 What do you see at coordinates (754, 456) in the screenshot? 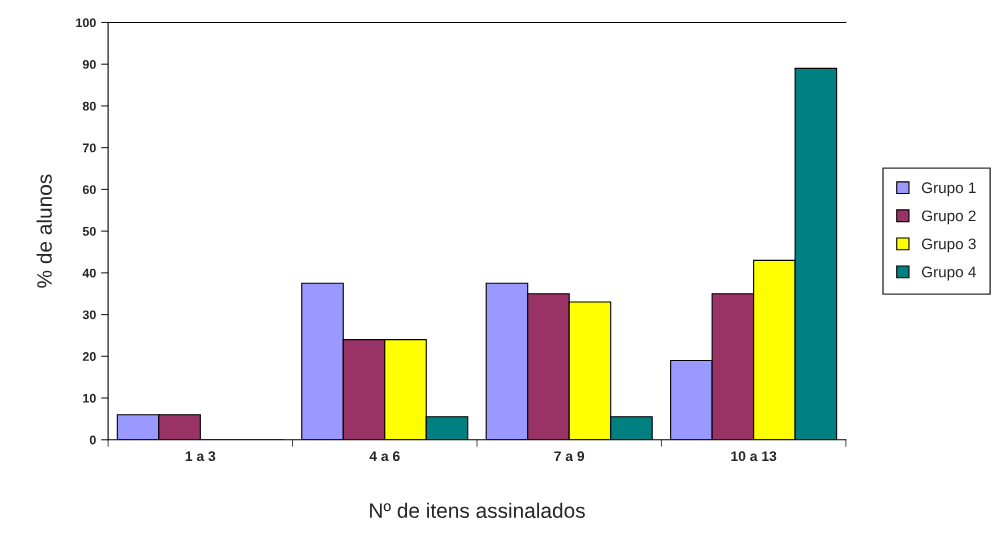
I see `x-tick-label: 10 a 13` at bounding box center [754, 456].